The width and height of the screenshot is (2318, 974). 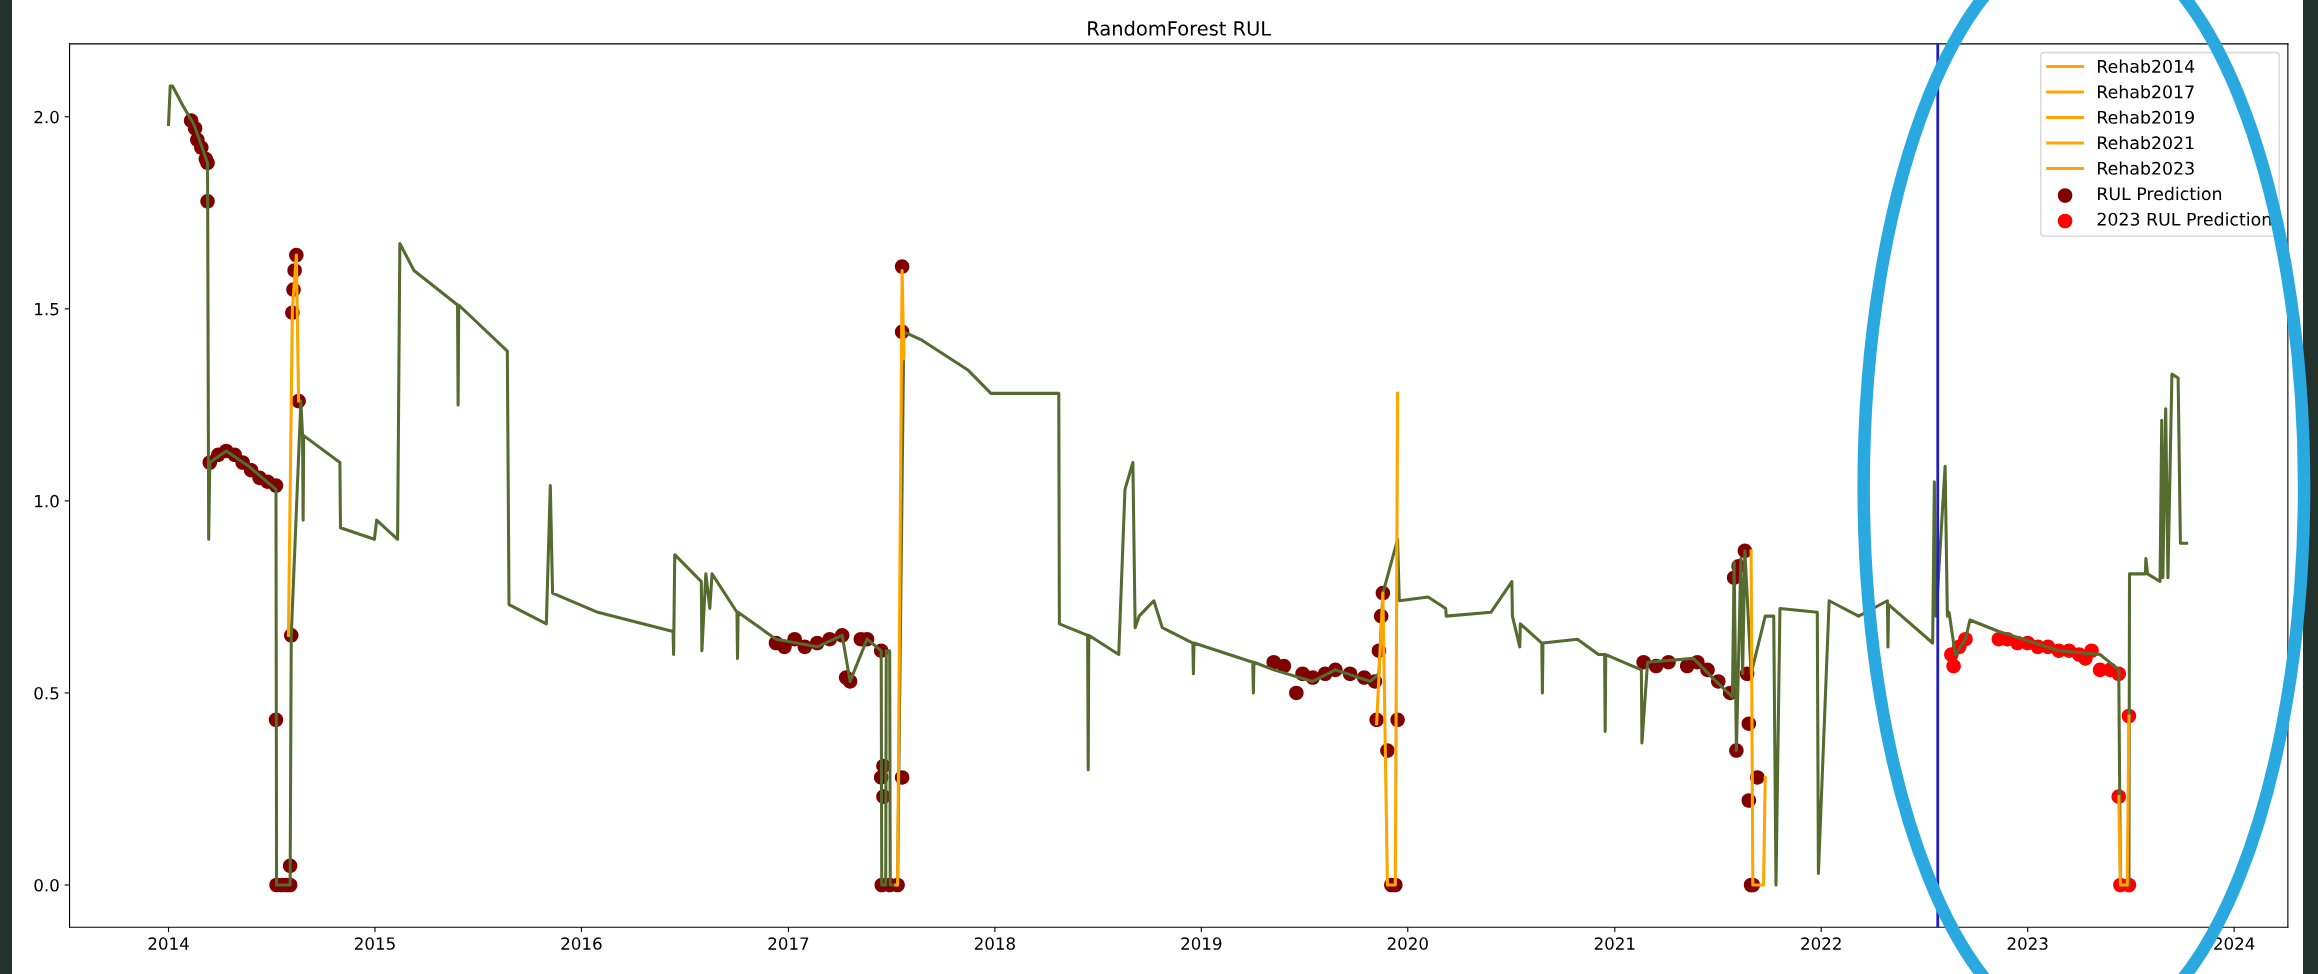 What do you see at coordinates (1821, 943) in the screenshot?
I see `x-tick-label: 2022` at bounding box center [1821, 943].